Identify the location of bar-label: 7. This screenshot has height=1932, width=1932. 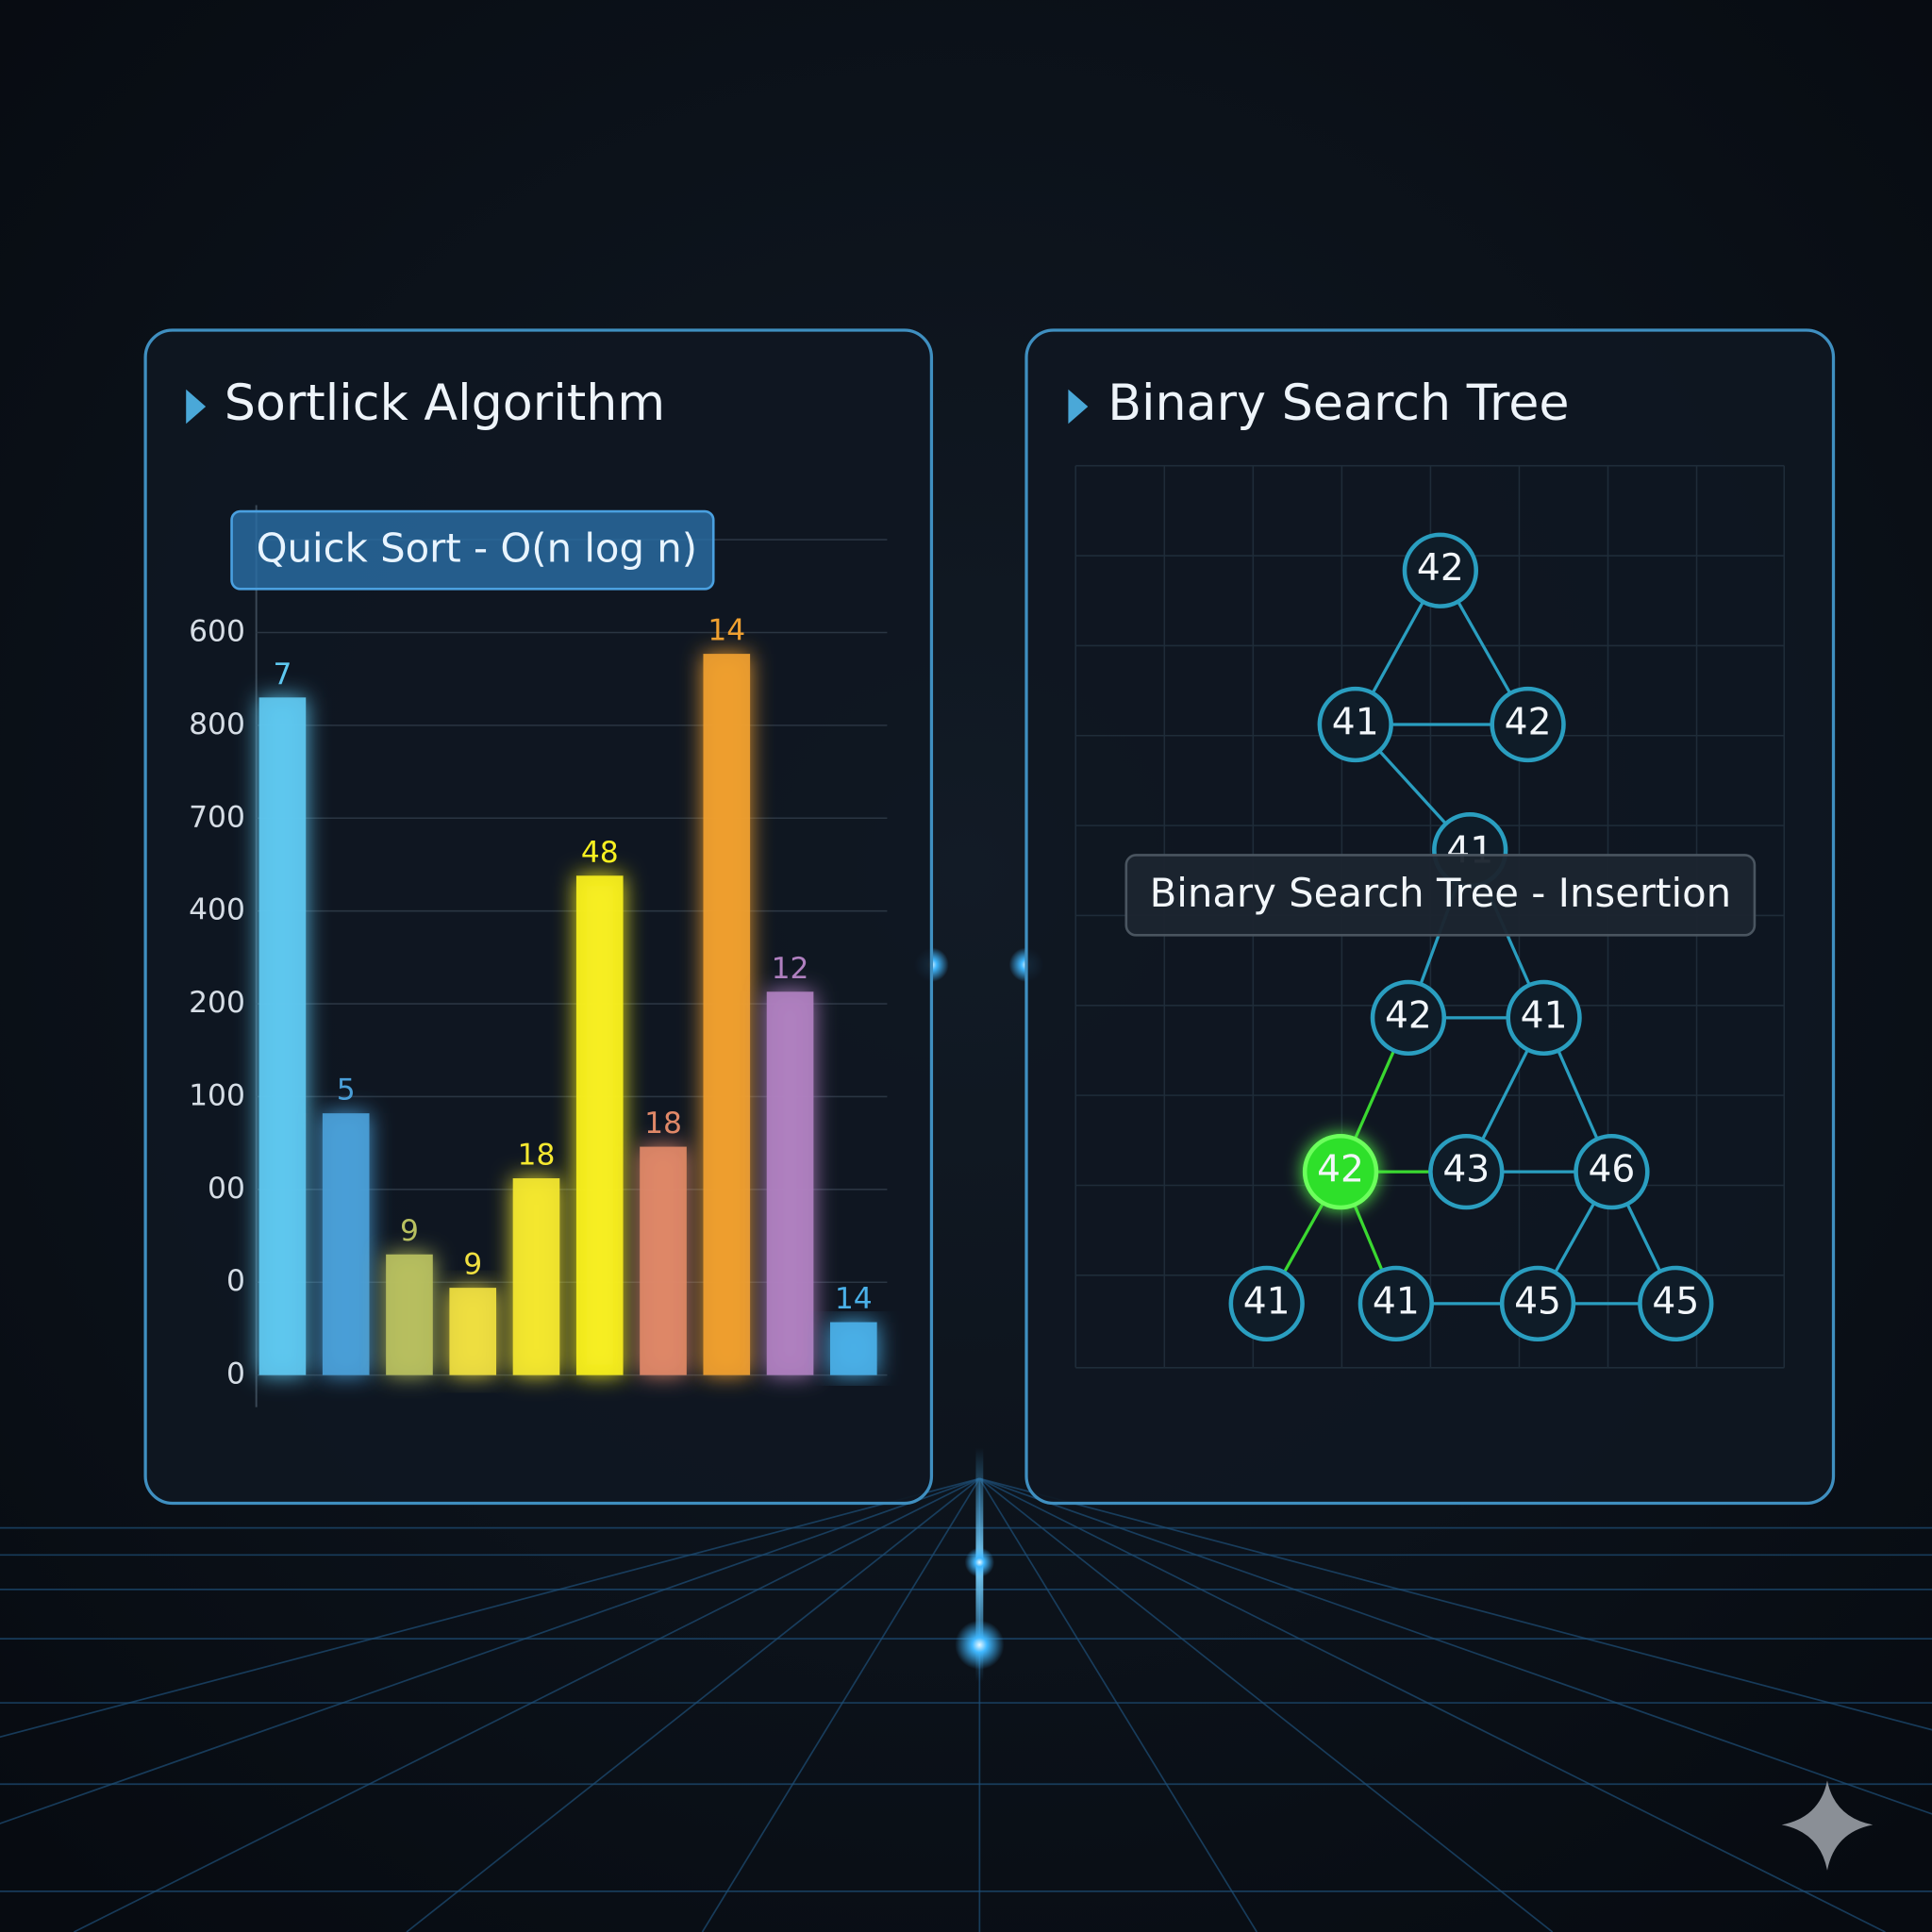
(282, 675).